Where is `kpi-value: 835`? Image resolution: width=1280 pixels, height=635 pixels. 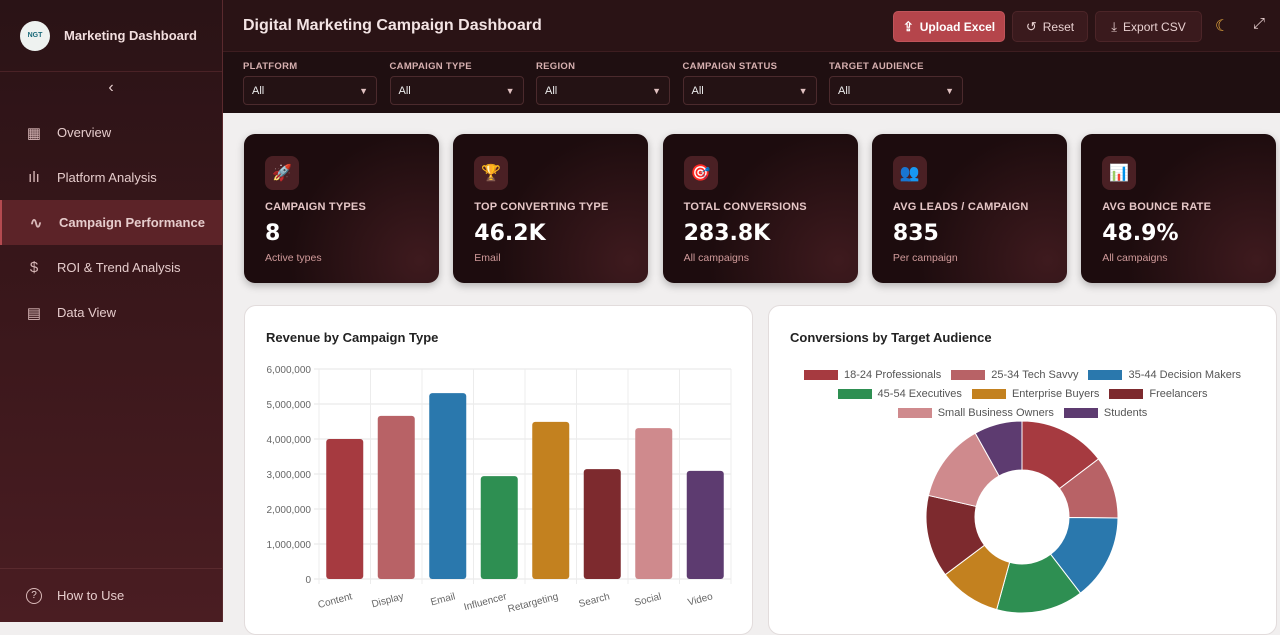 kpi-value: 835 is located at coordinates (915, 233).